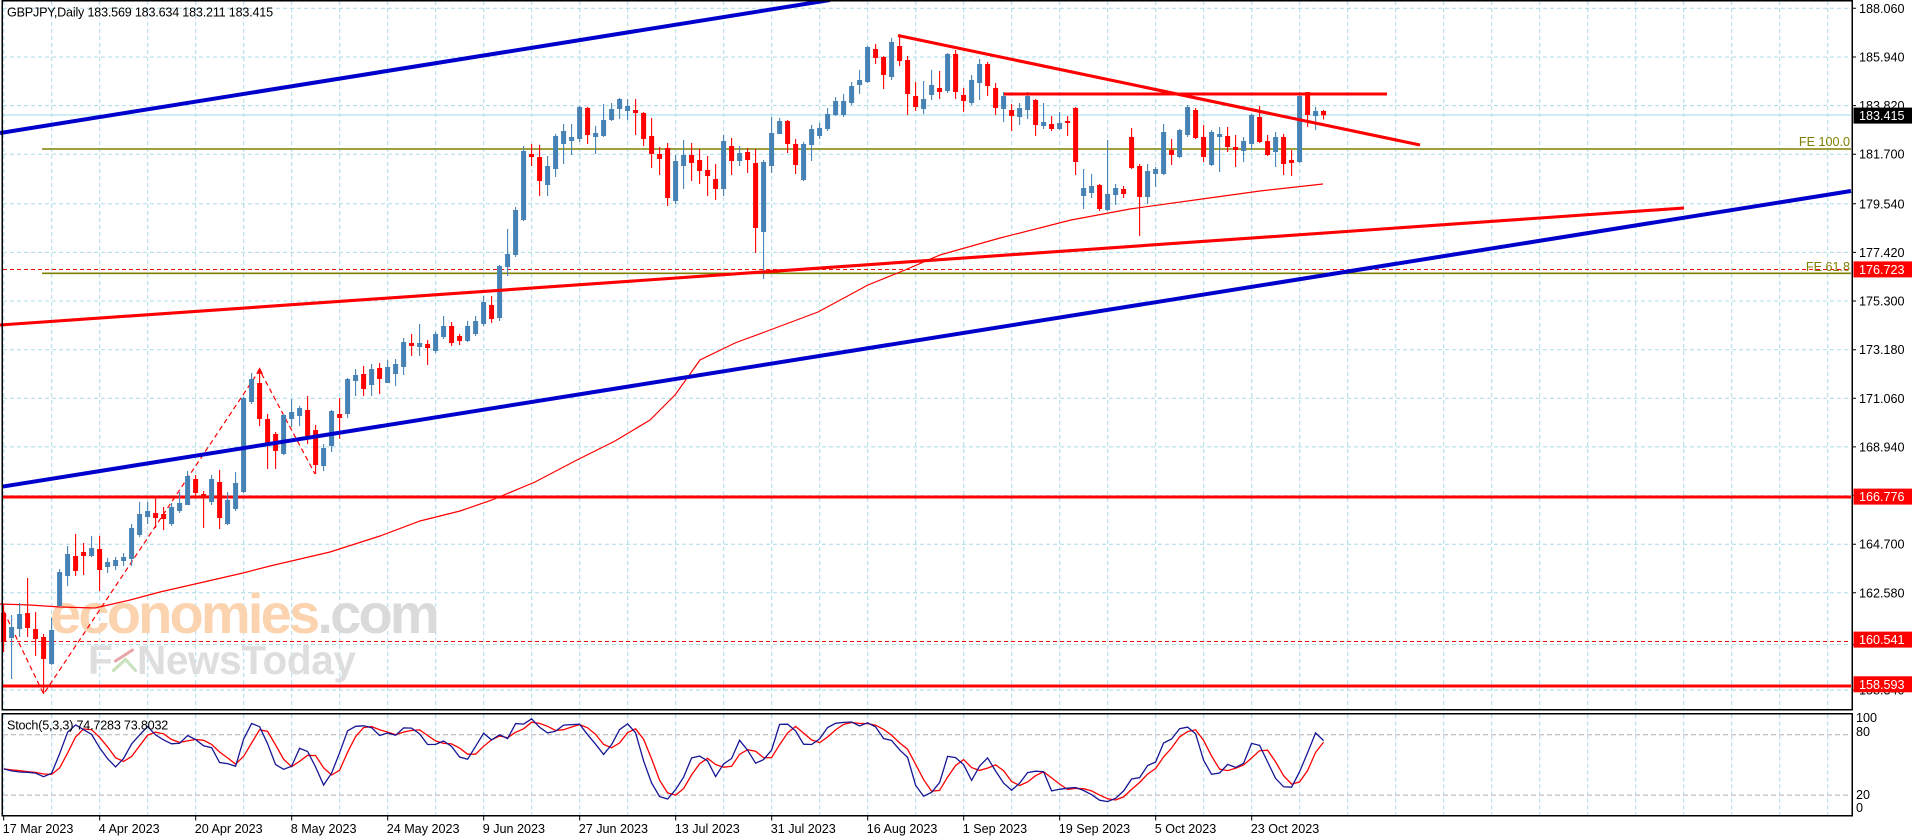  Describe the element at coordinates (1882, 545) in the screenshot. I see `svg-text: 164.700` at that location.